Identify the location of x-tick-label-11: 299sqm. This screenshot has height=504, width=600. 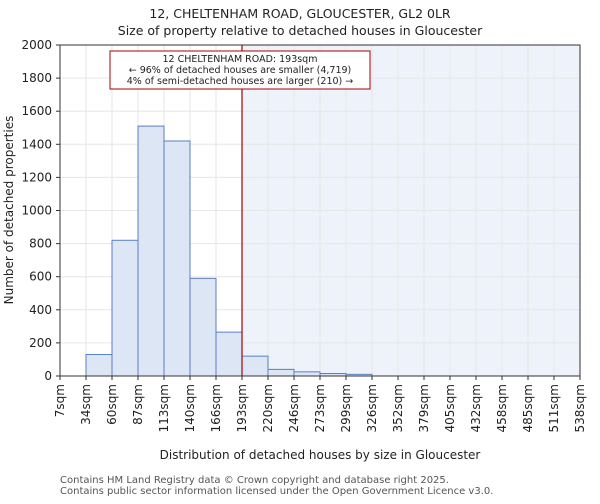
(346, 408).